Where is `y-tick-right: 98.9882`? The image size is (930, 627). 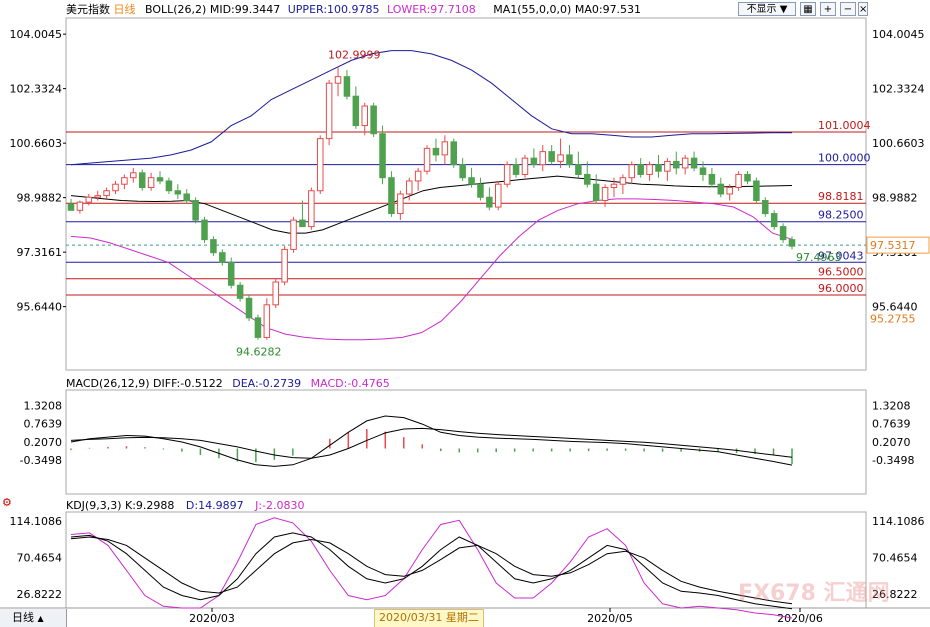 y-tick-right: 98.9882 is located at coordinates (895, 198).